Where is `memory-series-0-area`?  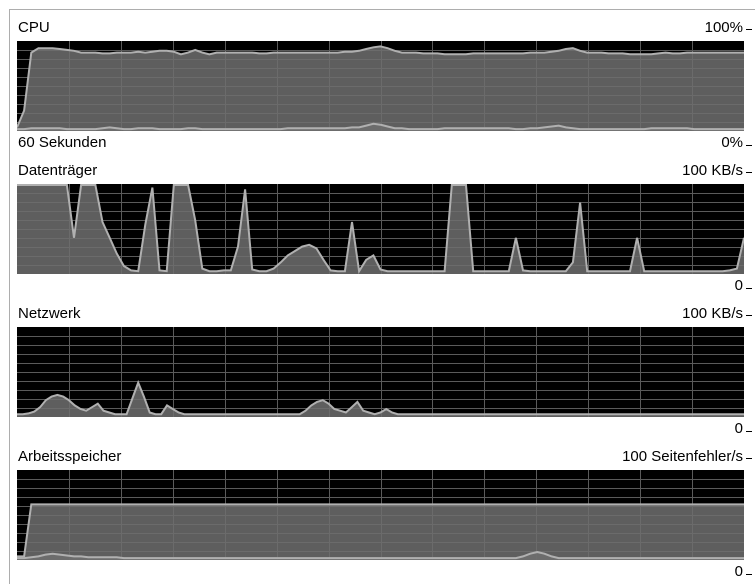 memory-series-0-area is located at coordinates (380, 532).